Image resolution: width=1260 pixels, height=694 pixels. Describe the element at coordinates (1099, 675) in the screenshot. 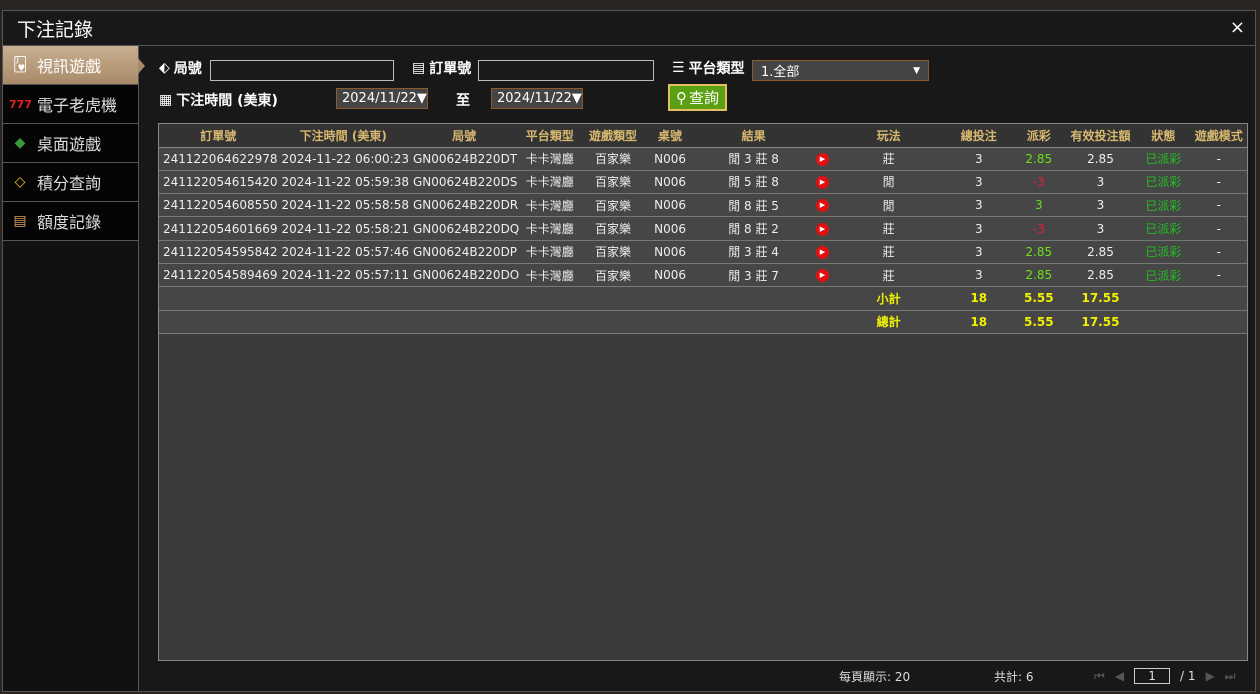

I see `first-page-icon: ⏮` at that location.